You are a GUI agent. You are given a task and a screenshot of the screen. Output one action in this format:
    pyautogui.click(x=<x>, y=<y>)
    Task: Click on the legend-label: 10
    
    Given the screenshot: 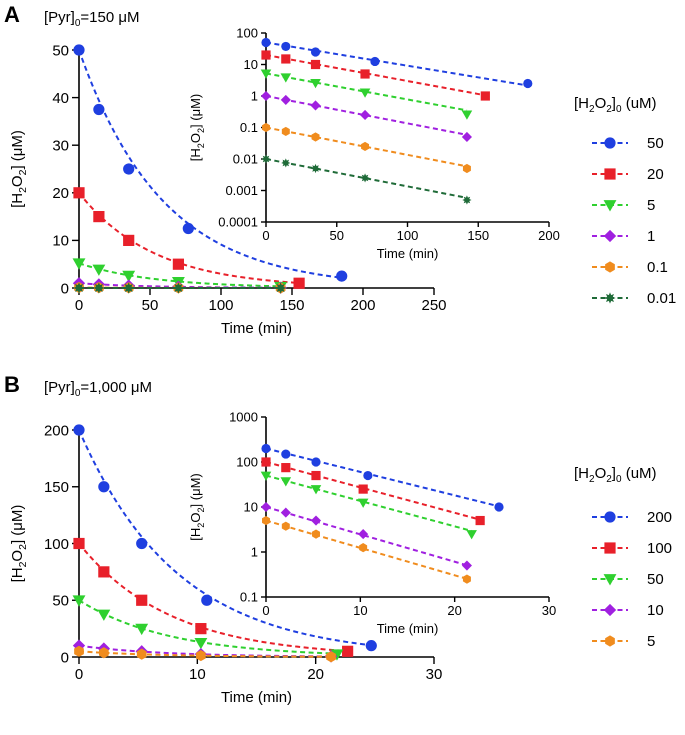 What is the action you would take?
    pyautogui.click(x=655, y=610)
    